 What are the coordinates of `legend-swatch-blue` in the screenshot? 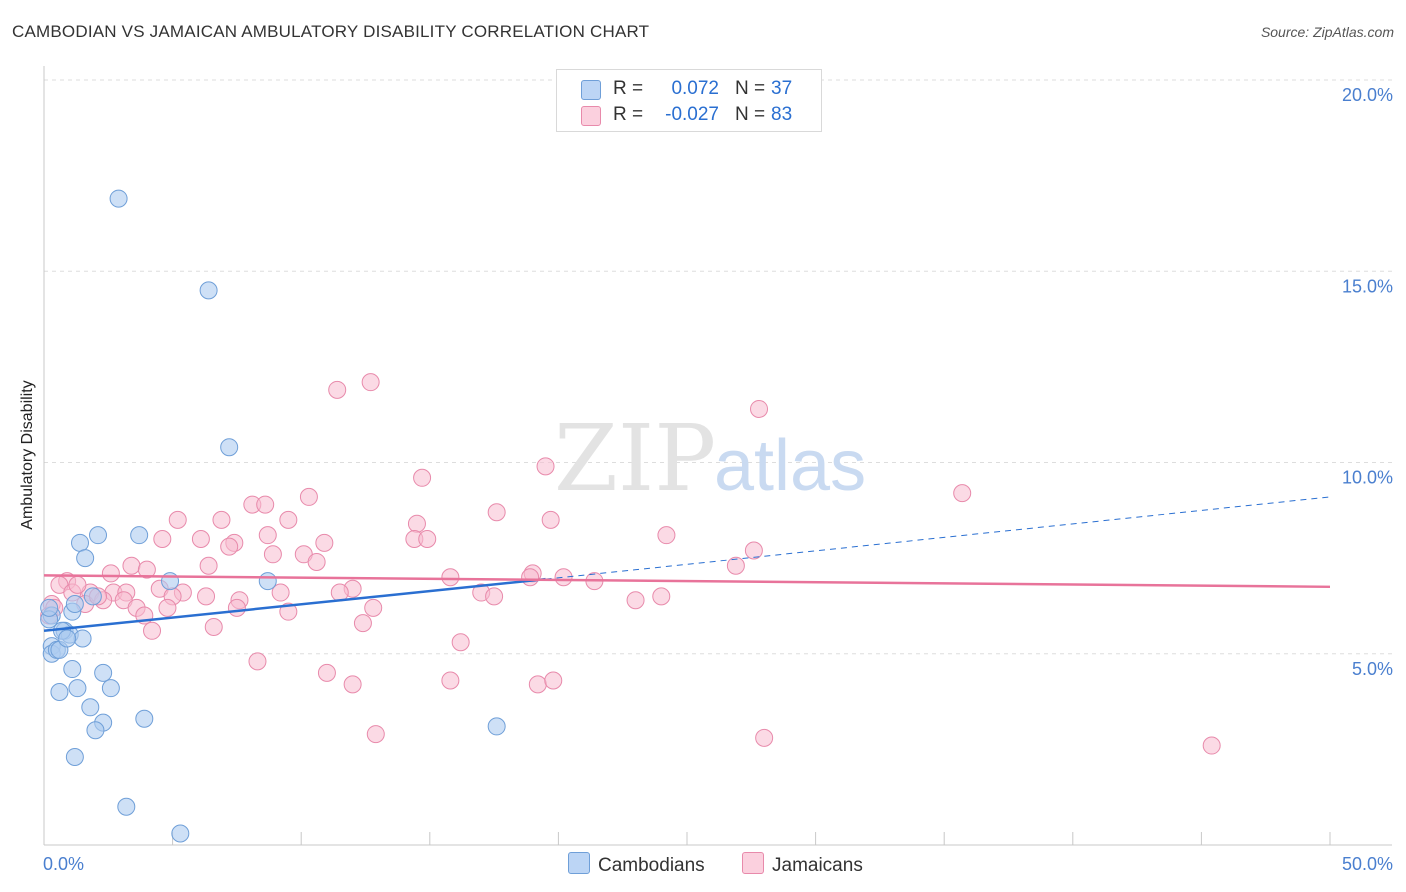 It's located at (591, 90).